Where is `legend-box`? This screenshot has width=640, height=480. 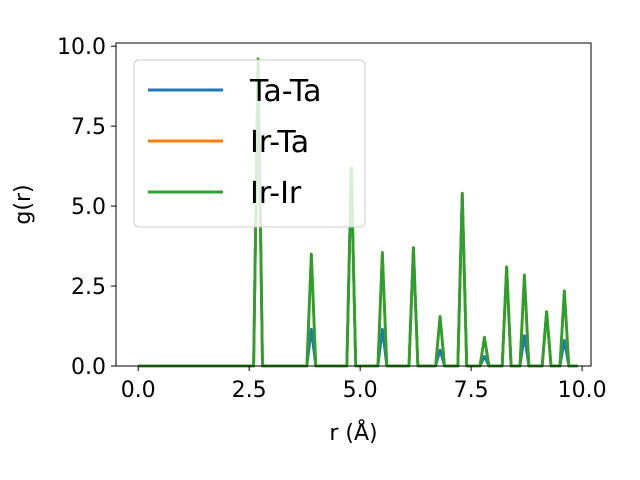 legend-box is located at coordinates (249, 143).